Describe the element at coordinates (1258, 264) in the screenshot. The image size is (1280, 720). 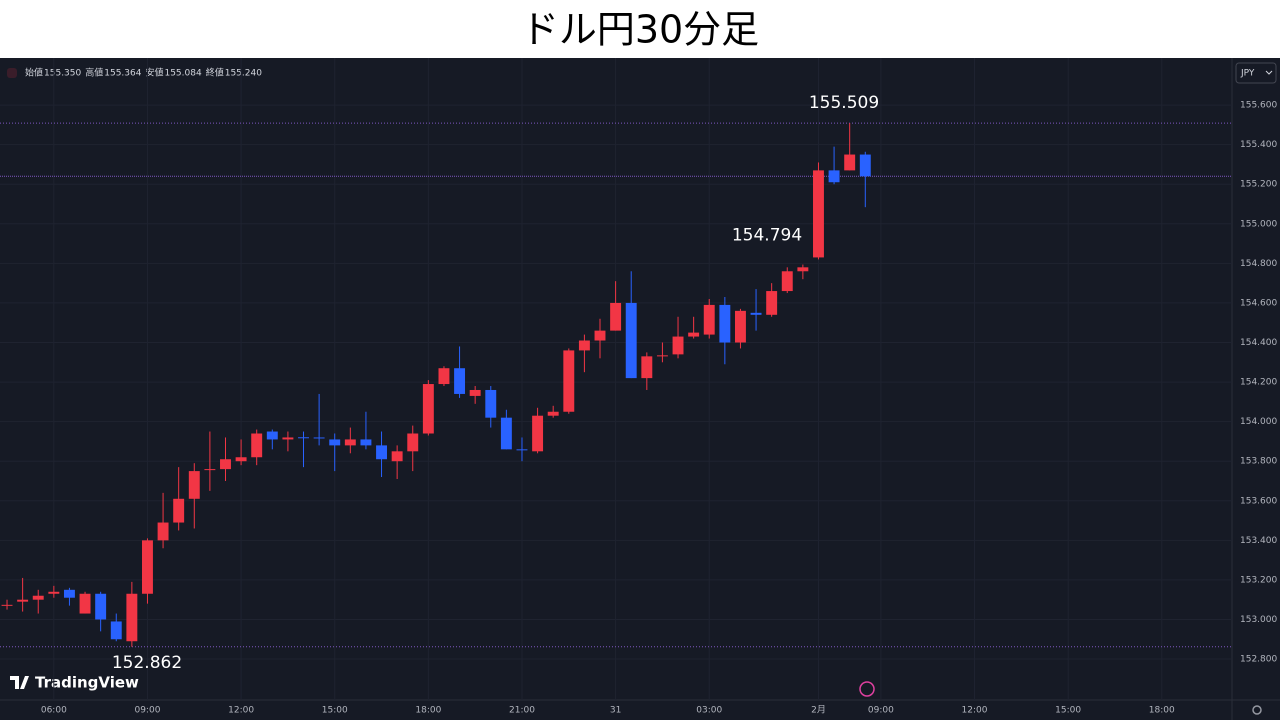
I see `y-tick-label: 154.800` at that location.